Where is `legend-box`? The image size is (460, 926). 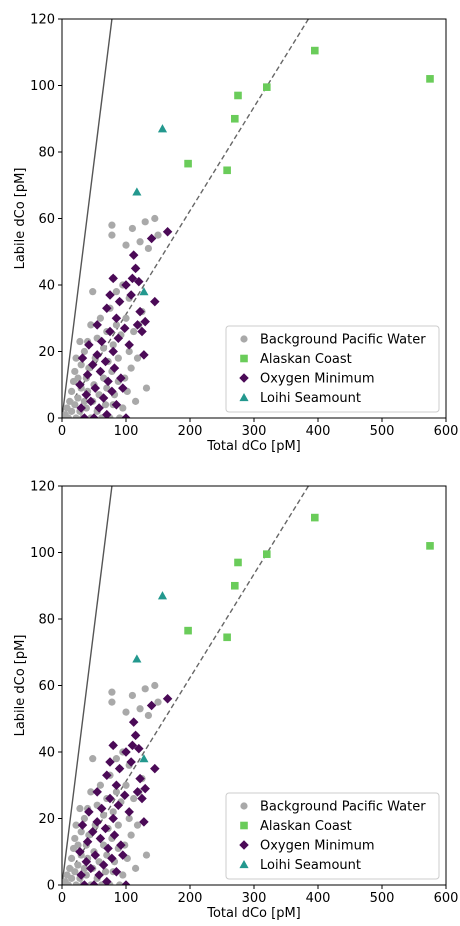 legend-box is located at coordinates (332, 369).